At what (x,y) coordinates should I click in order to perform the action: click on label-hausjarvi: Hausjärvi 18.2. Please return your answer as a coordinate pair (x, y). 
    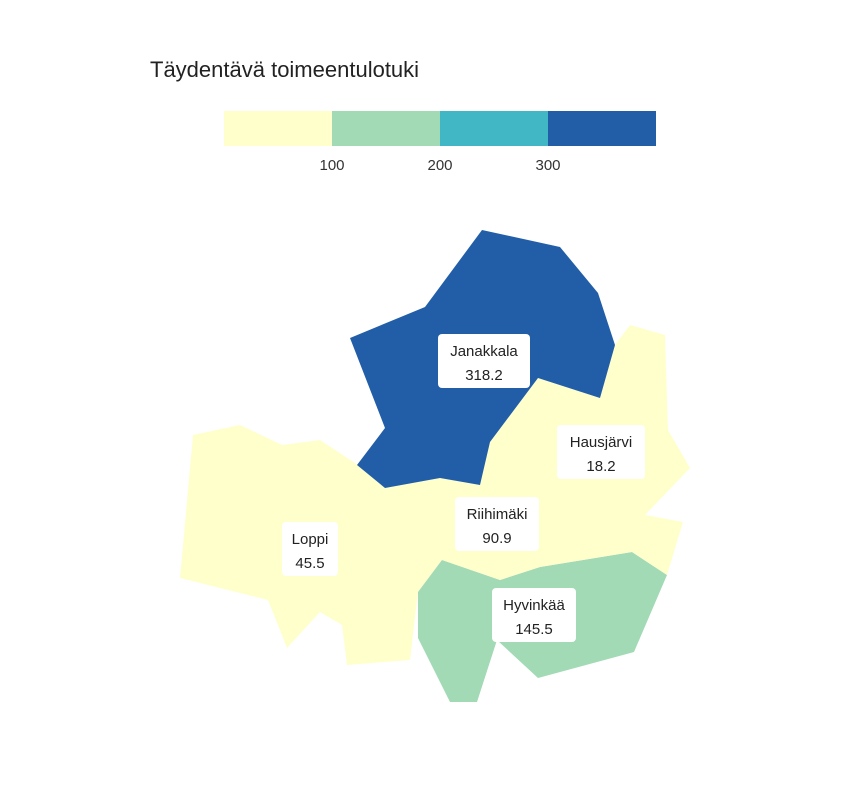
    Looking at the image, I should click on (601, 452).